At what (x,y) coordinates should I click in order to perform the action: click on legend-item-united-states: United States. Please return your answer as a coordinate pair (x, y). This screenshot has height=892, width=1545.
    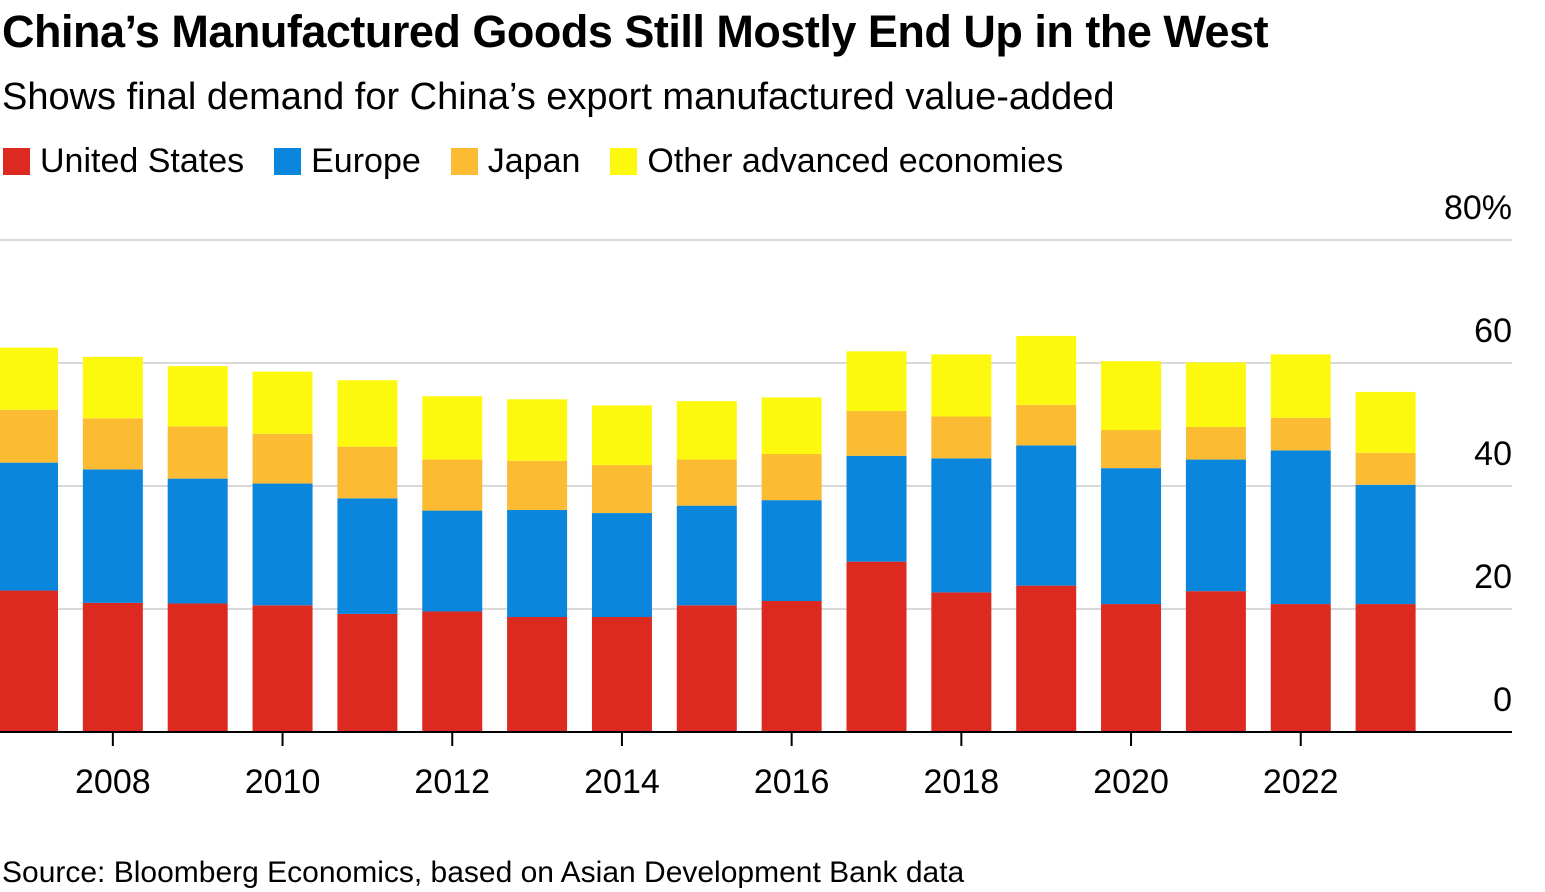
    Looking at the image, I should click on (123, 161).